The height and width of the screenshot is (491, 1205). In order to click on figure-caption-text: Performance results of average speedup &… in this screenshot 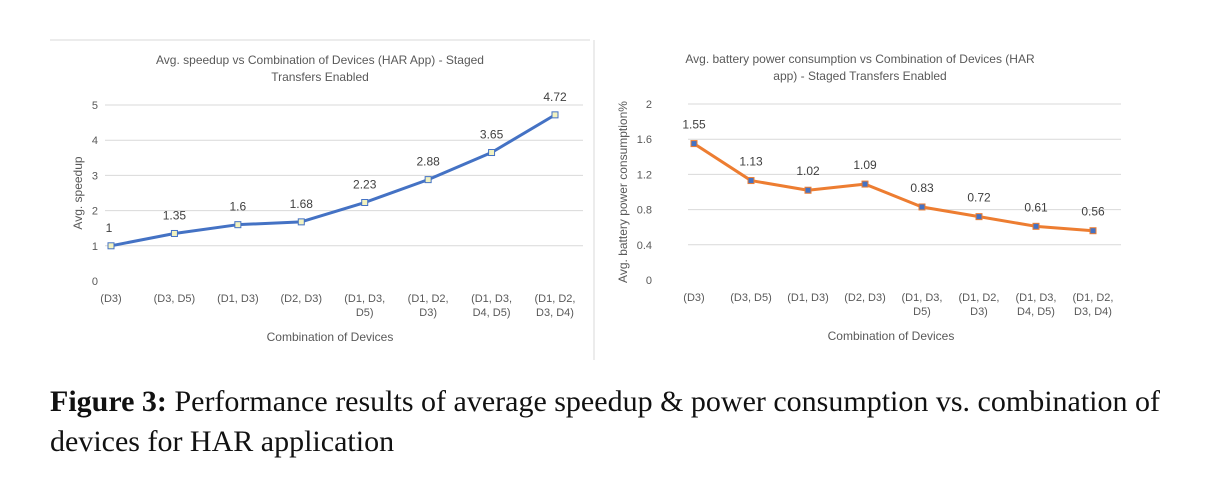, I will do `click(605, 421)`.